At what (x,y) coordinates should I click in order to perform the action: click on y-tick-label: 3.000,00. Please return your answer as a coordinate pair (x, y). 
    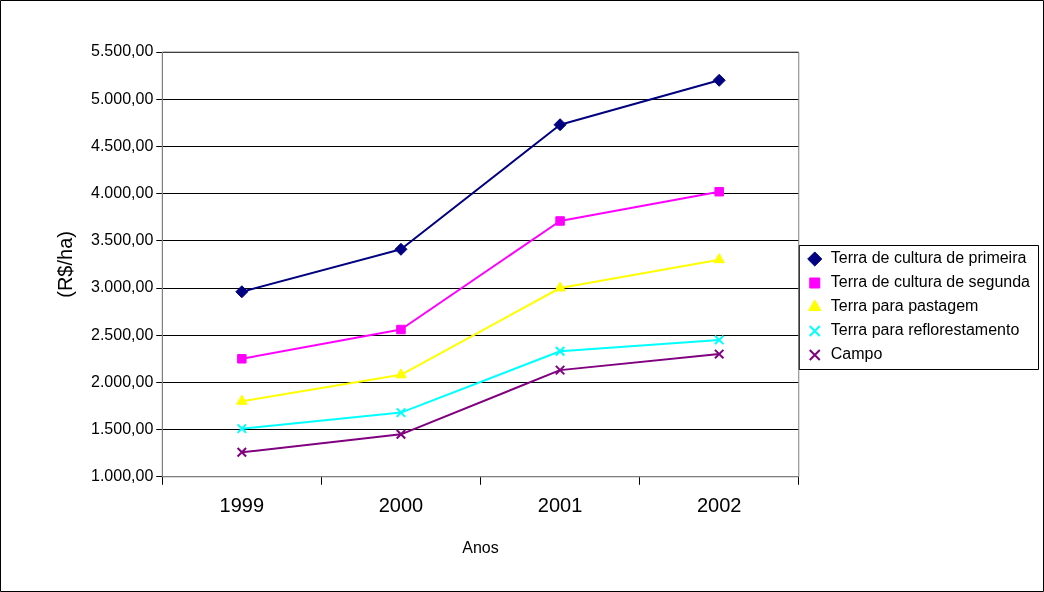
    Looking at the image, I should click on (122, 287).